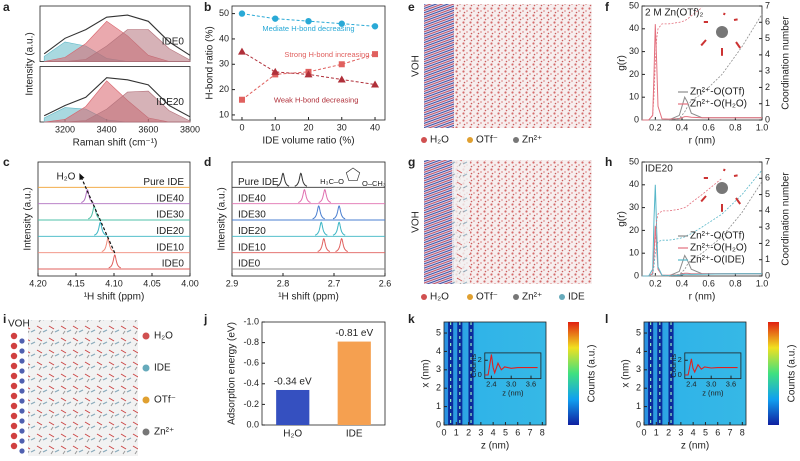 The height and width of the screenshot is (461, 800). I want to click on series-label: IDE30, so click(252, 215).